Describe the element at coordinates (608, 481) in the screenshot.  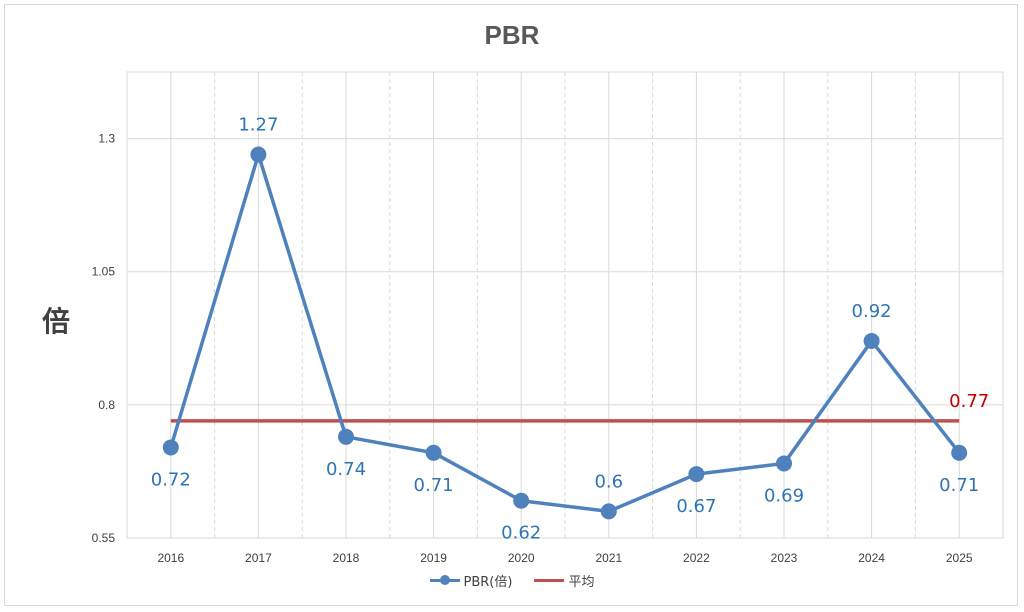
I see `data-label-pbr: 0.6` at that location.